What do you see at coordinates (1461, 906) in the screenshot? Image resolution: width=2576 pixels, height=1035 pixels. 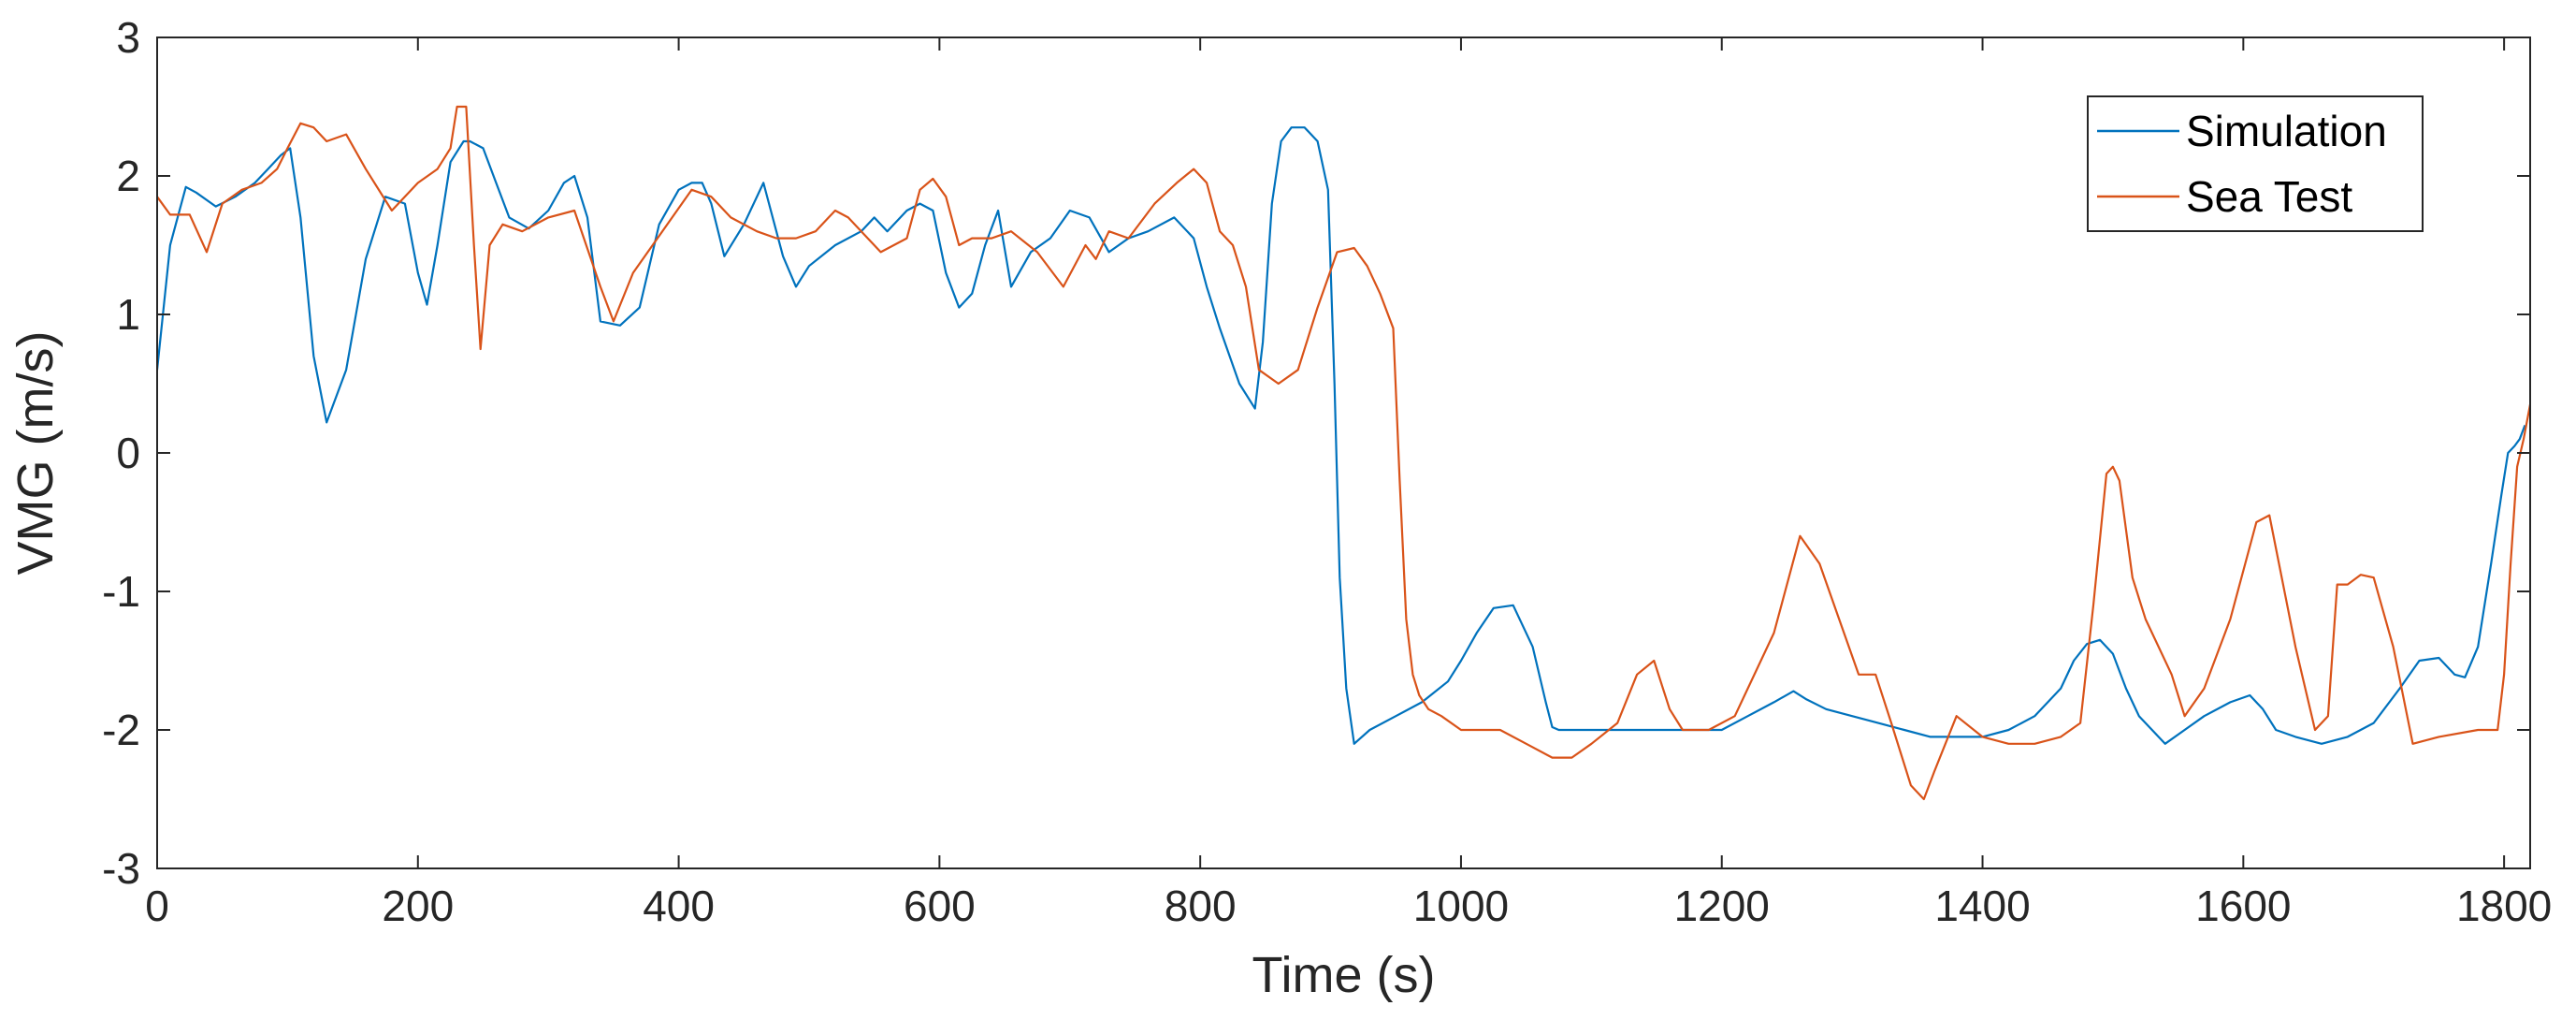 I see `x-tick-label: 1000` at bounding box center [1461, 906].